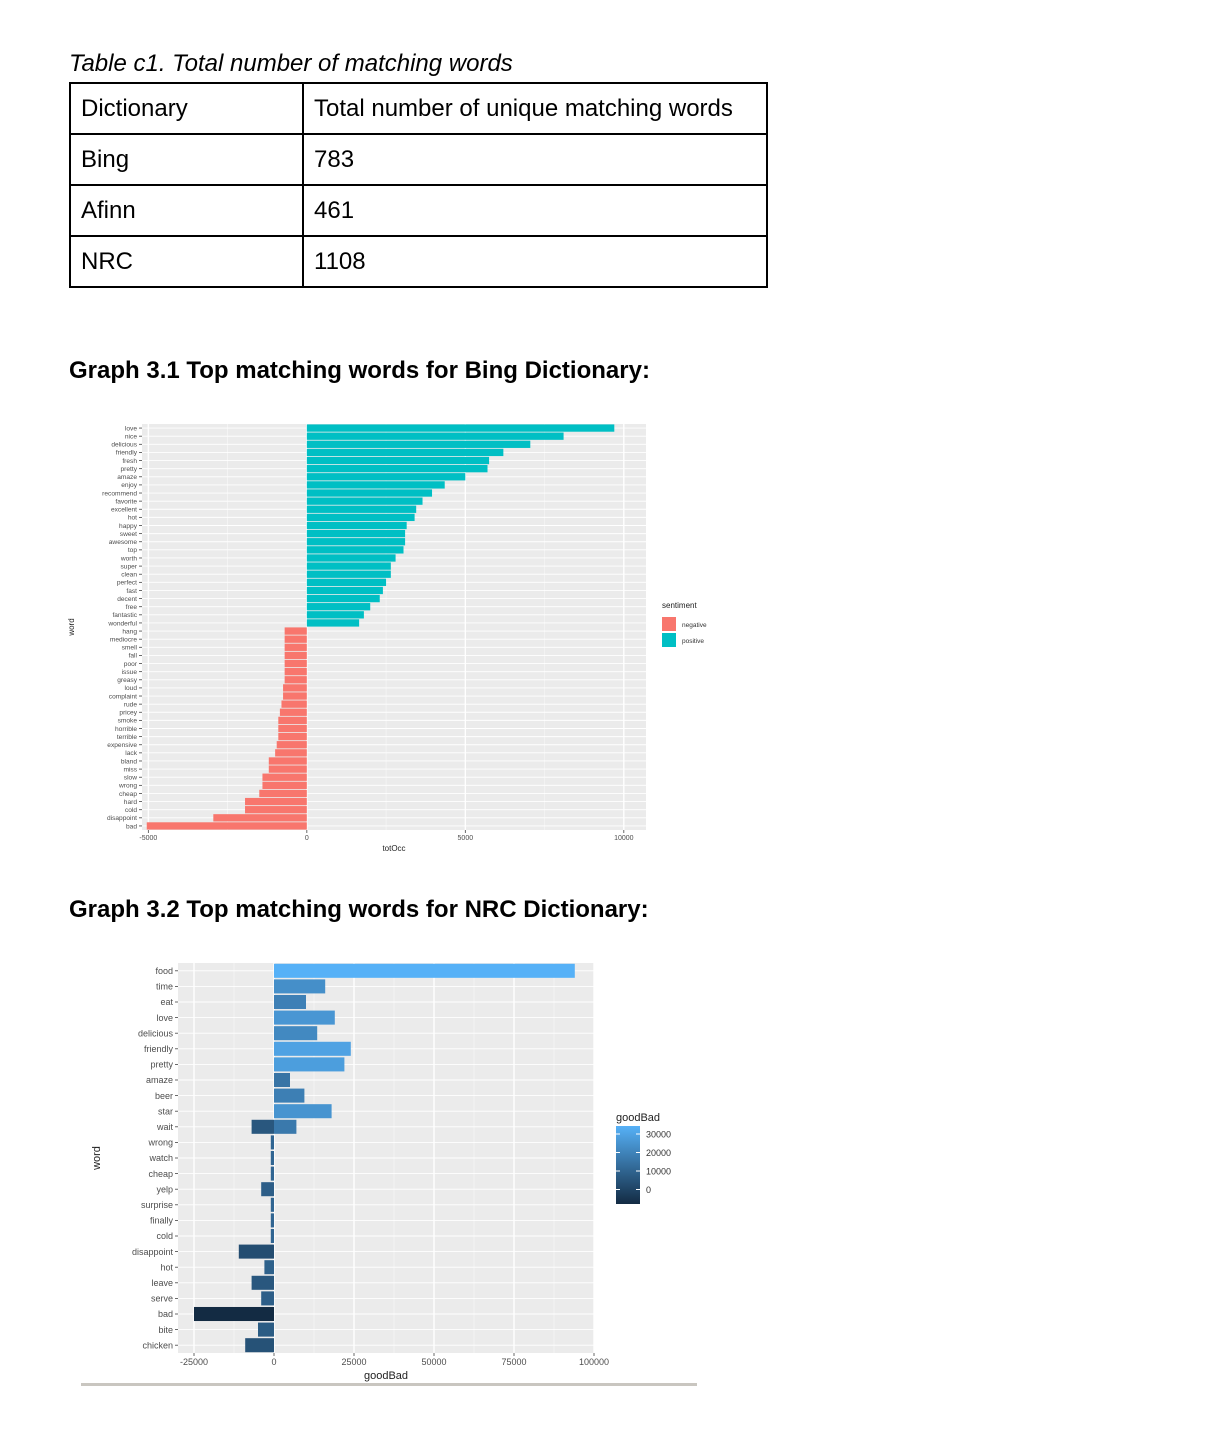 This screenshot has width=1208, height=1440. I want to click on y-tick-label: pretty, so click(129, 469).